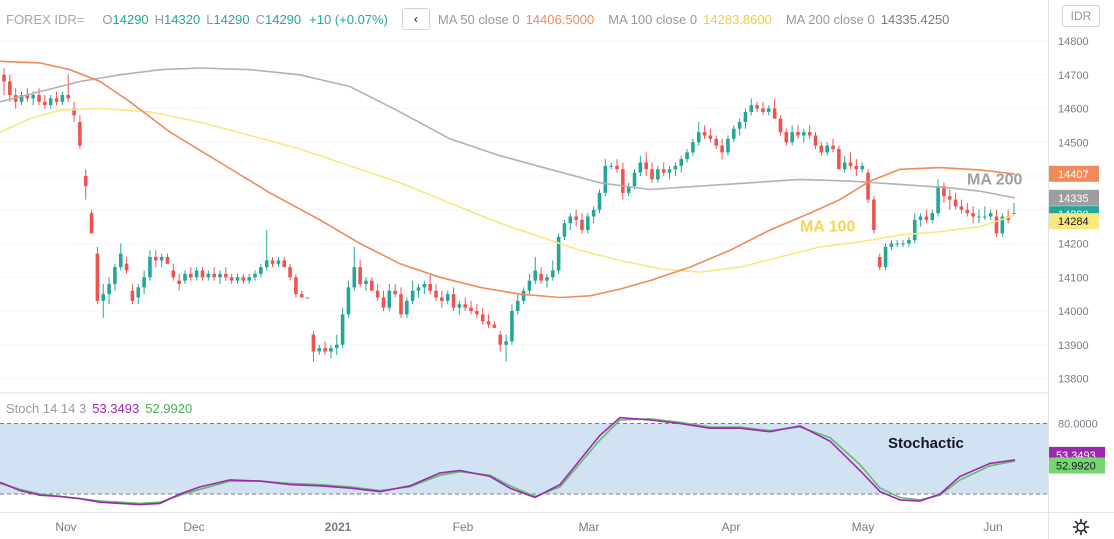  What do you see at coordinates (46, 408) in the screenshot?
I see `stoch-name: Stoch 14 14 3` at bounding box center [46, 408].